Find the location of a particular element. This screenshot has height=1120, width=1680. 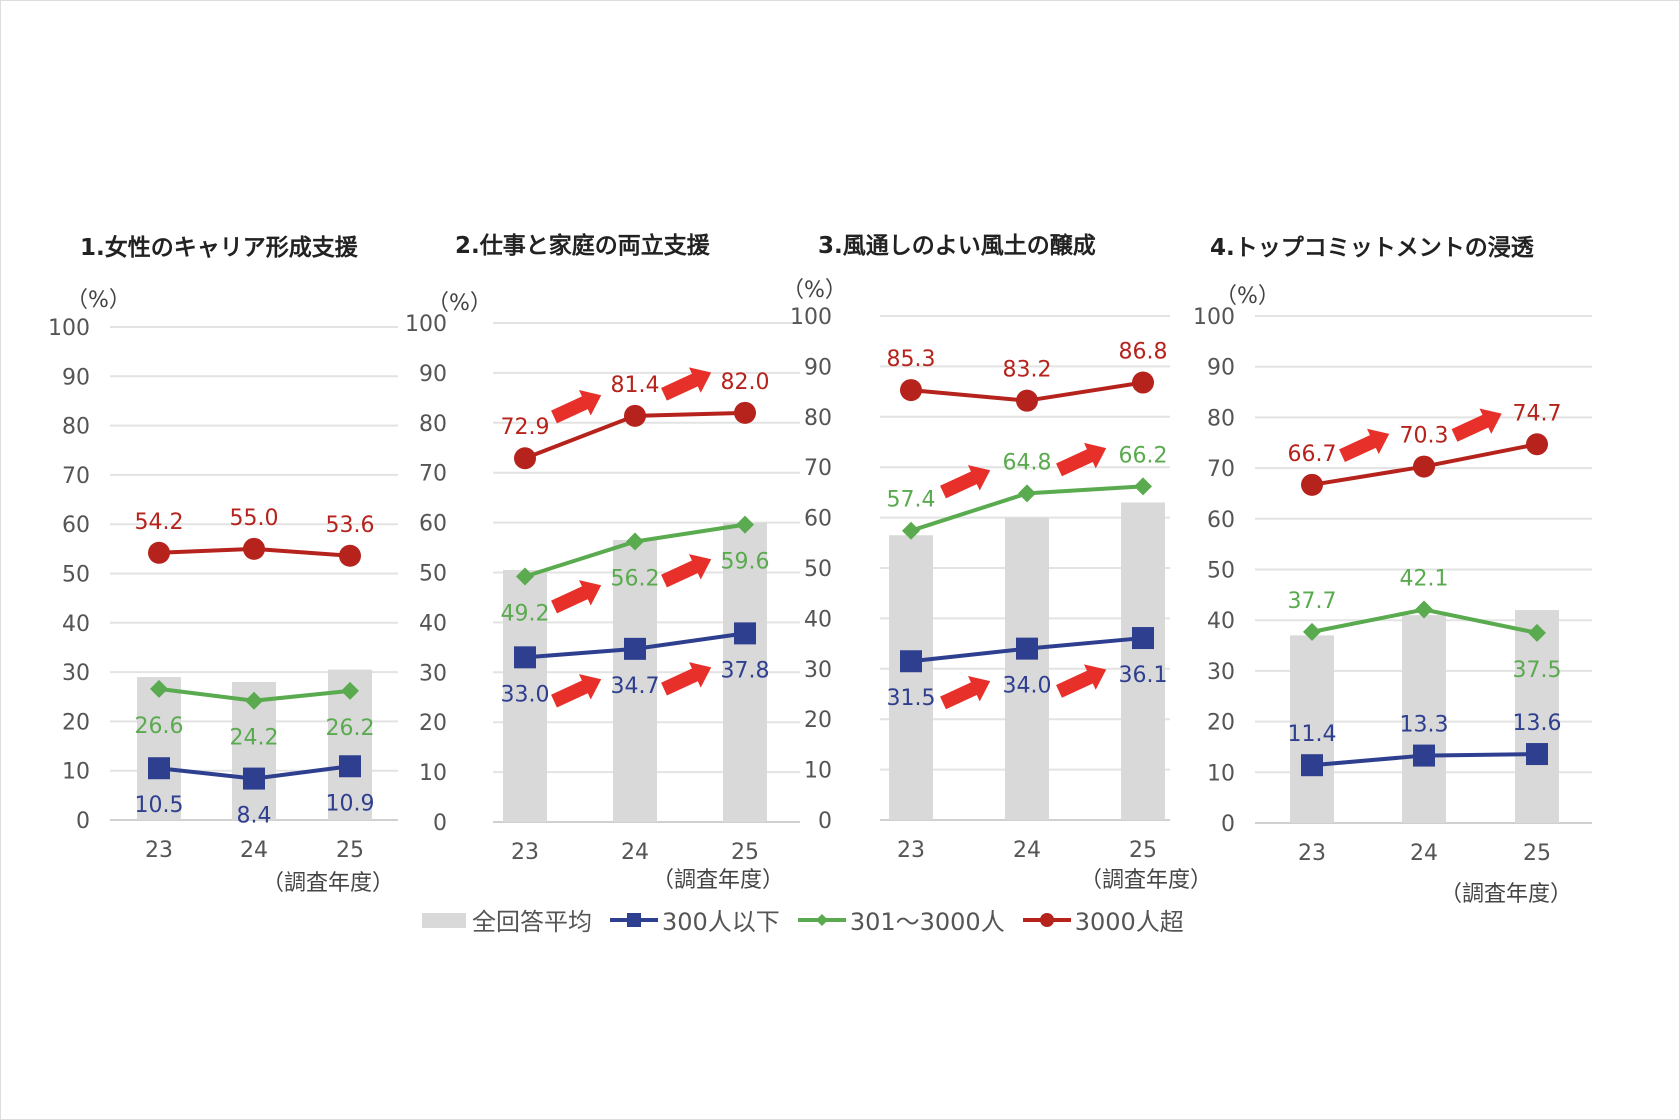

data-label: 13.3 is located at coordinates (1424, 725).